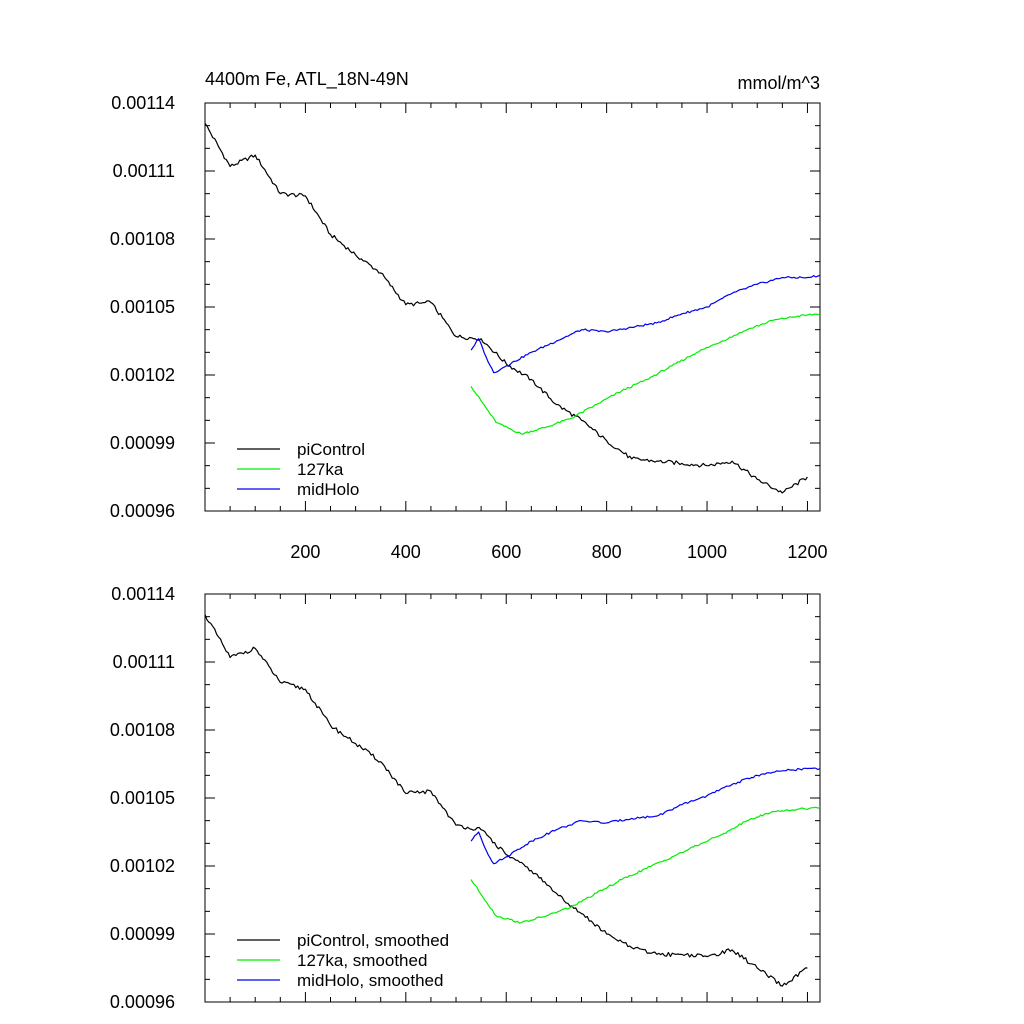 Image resolution: width=1024 pixels, height=1024 pixels. I want to click on chart-title: 4400m Fe, ATL_18N-49N, so click(307, 79).